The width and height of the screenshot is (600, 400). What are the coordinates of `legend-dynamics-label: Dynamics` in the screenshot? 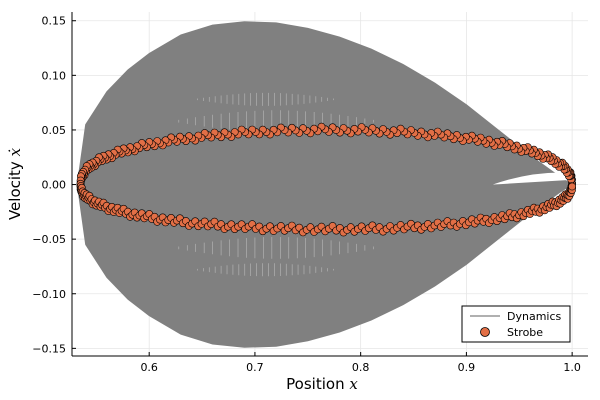 It's located at (534, 316).